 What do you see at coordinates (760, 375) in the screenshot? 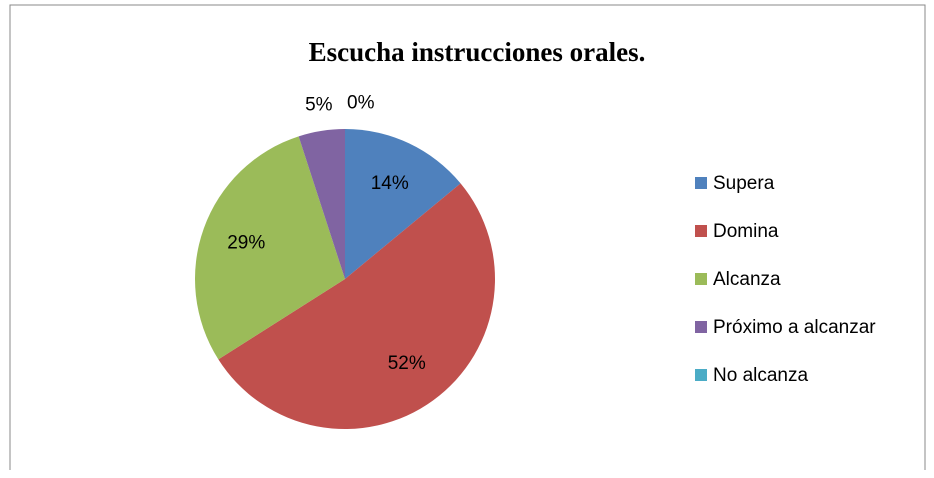
I see `legend-label: No alcanza` at bounding box center [760, 375].